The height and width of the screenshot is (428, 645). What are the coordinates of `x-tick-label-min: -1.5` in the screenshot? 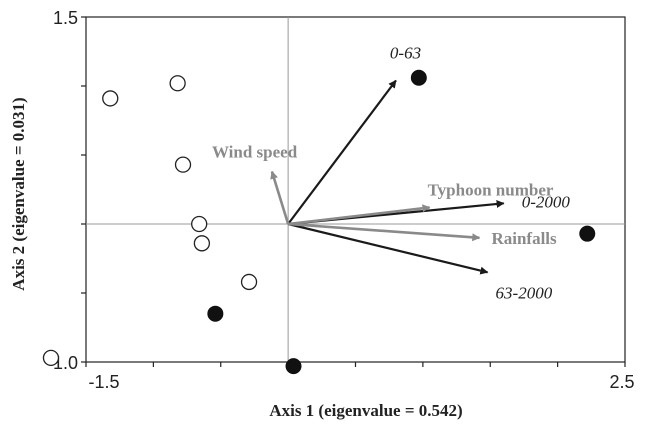 It's located at (103, 382).